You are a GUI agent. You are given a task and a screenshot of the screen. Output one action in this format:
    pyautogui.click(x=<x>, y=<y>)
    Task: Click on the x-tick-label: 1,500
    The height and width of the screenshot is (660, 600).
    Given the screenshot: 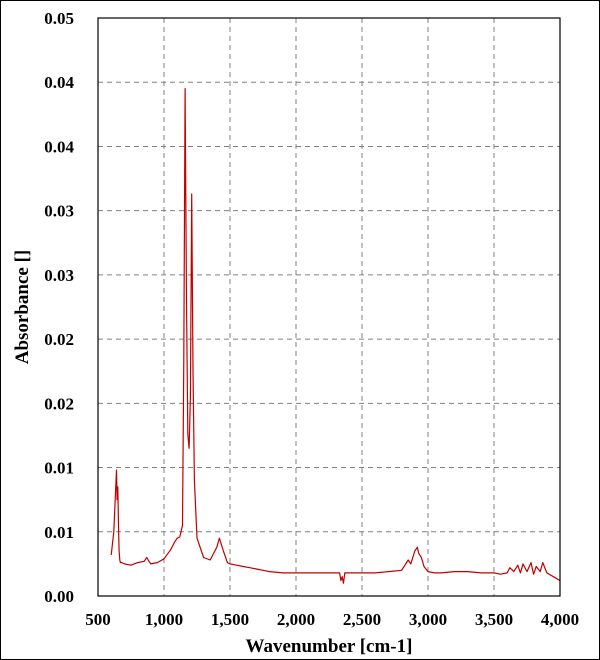 What is the action you would take?
    pyautogui.click(x=230, y=619)
    